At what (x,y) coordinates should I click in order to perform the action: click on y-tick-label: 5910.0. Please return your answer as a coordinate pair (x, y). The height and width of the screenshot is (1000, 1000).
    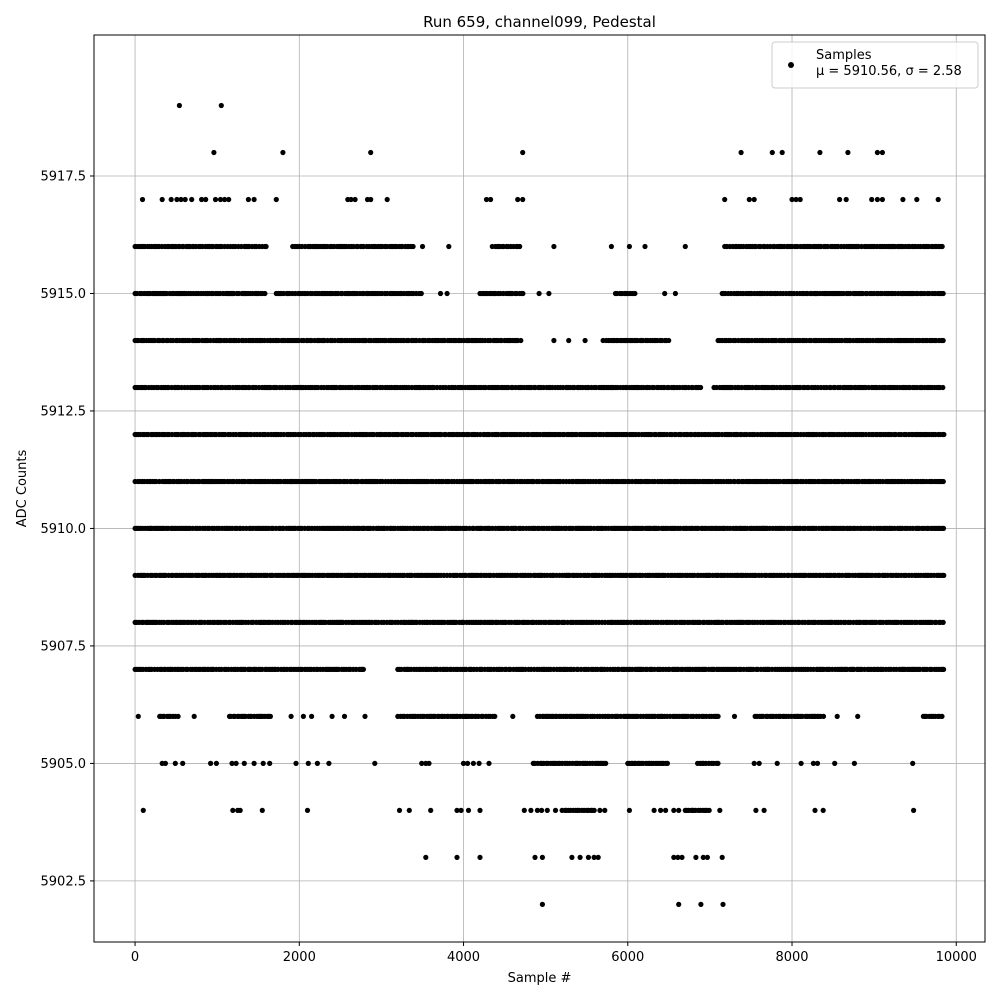
    Looking at the image, I should click on (64, 529).